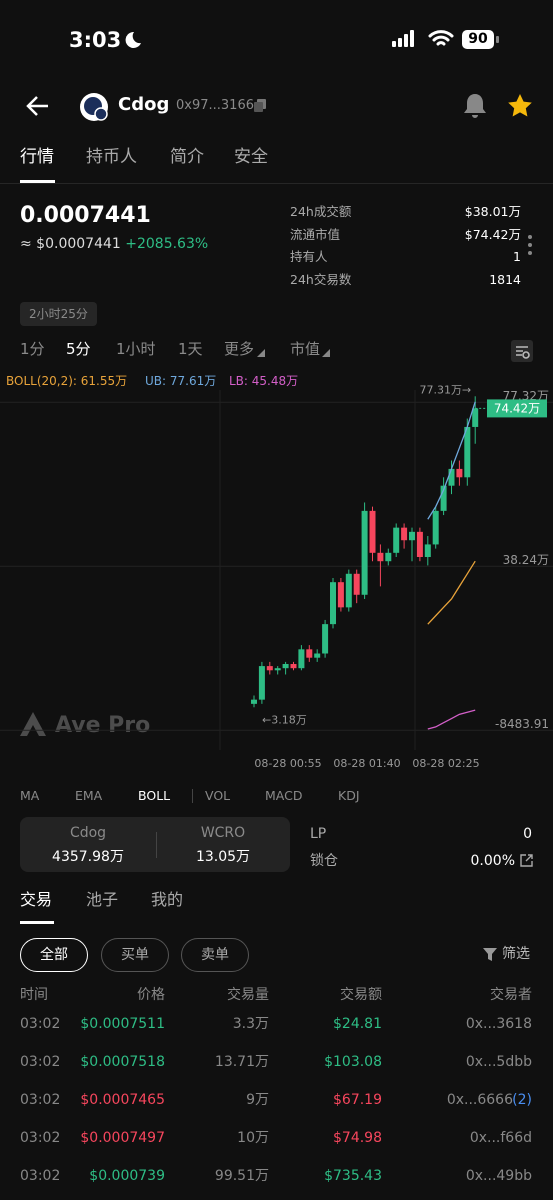 The image size is (553, 1200). I want to click on y-tick-label: 38.24万, so click(526, 560).